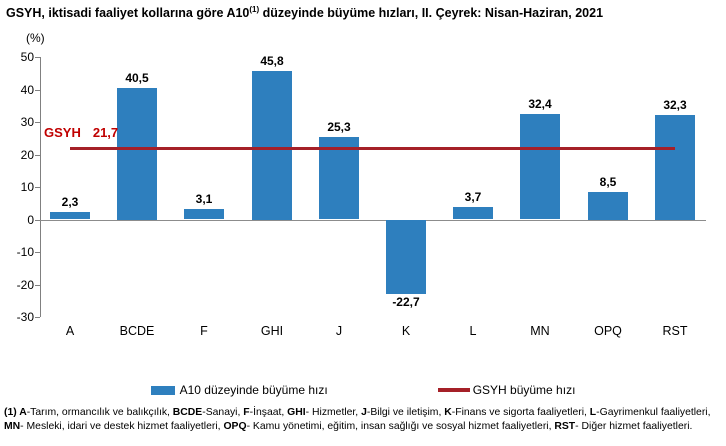 The height and width of the screenshot is (446, 726). I want to click on y-axis-line, so click(40, 187).